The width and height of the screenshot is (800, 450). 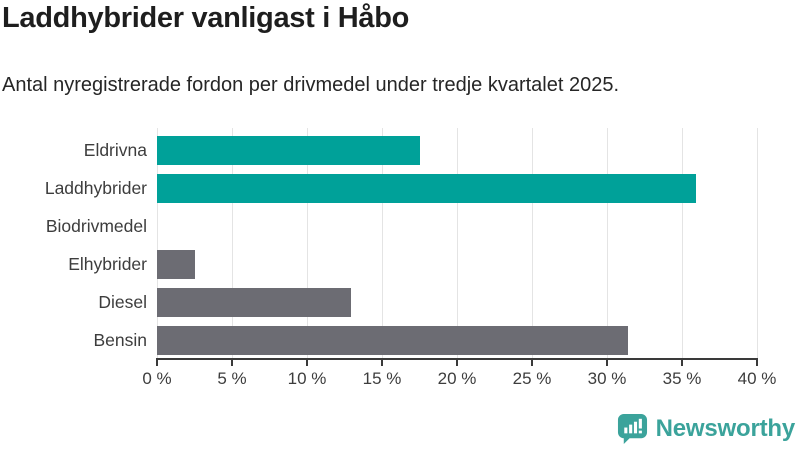 I want to click on x-tick-label: 15 %, so click(x=382, y=378).